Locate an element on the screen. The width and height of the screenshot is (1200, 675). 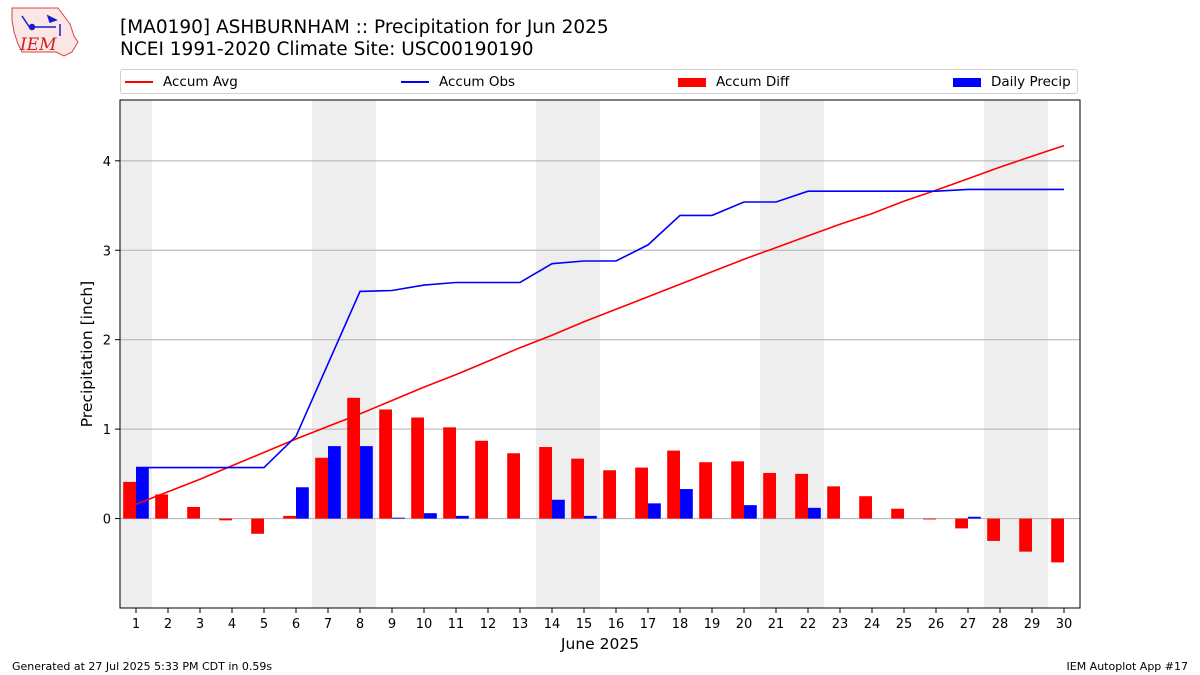
y-tick-label: 1 is located at coordinates (107, 430).